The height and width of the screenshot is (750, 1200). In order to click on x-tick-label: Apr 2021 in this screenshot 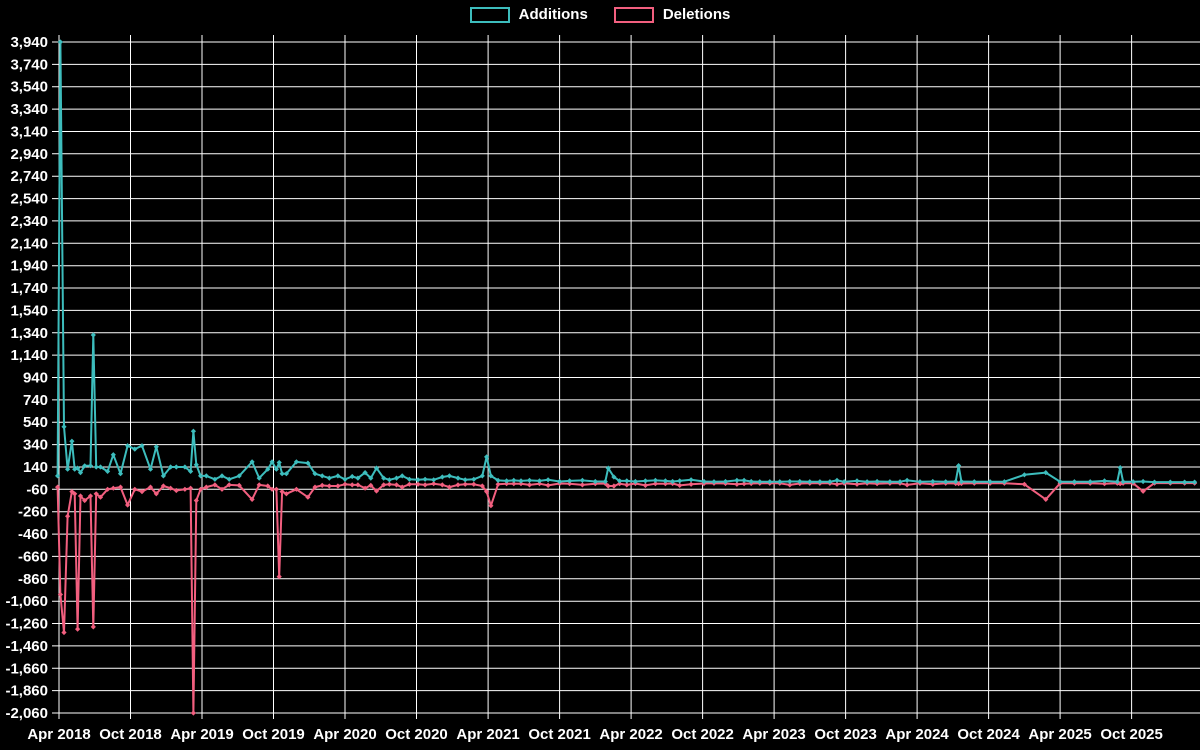, I will do `click(487, 734)`.